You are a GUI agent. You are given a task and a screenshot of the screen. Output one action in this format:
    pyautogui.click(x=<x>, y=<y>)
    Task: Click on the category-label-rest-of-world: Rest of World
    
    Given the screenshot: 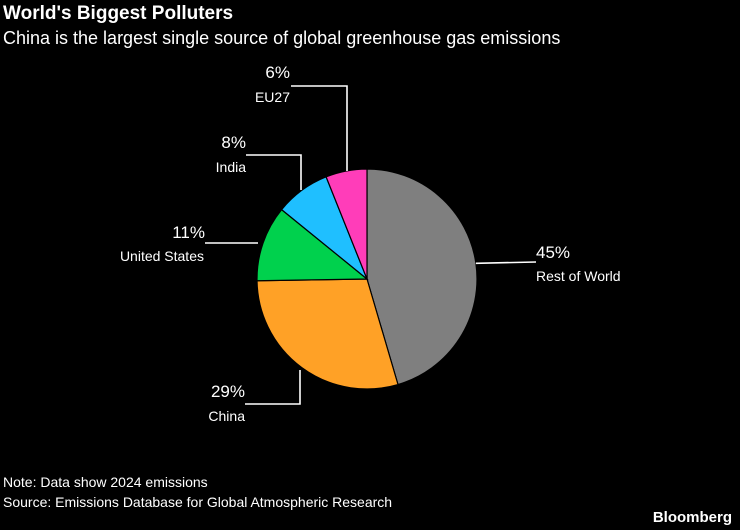 What is the action you would take?
    pyautogui.click(x=578, y=276)
    